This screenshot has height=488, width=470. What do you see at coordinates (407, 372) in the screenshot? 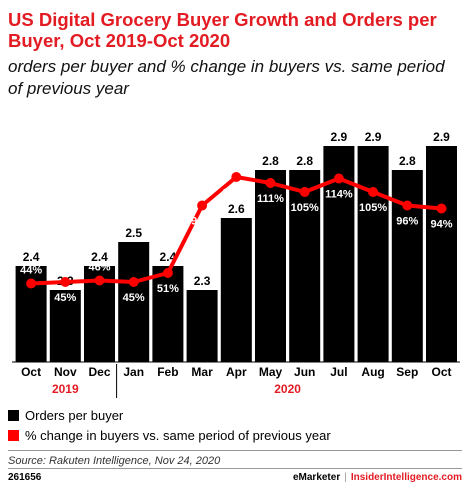
I see `x-tick-label: Sep` at bounding box center [407, 372].